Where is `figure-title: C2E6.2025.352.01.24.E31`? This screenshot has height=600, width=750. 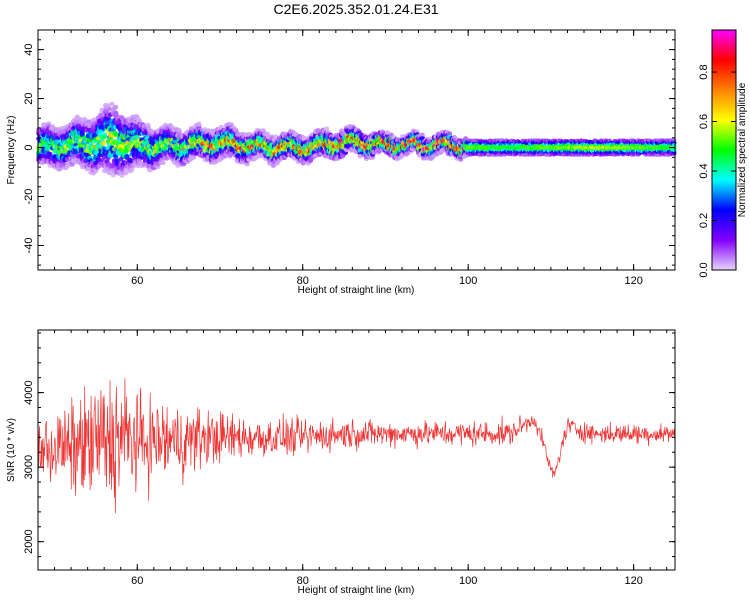
figure-title: C2E6.2025.352.01.24.E31 is located at coordinates (355, 9).